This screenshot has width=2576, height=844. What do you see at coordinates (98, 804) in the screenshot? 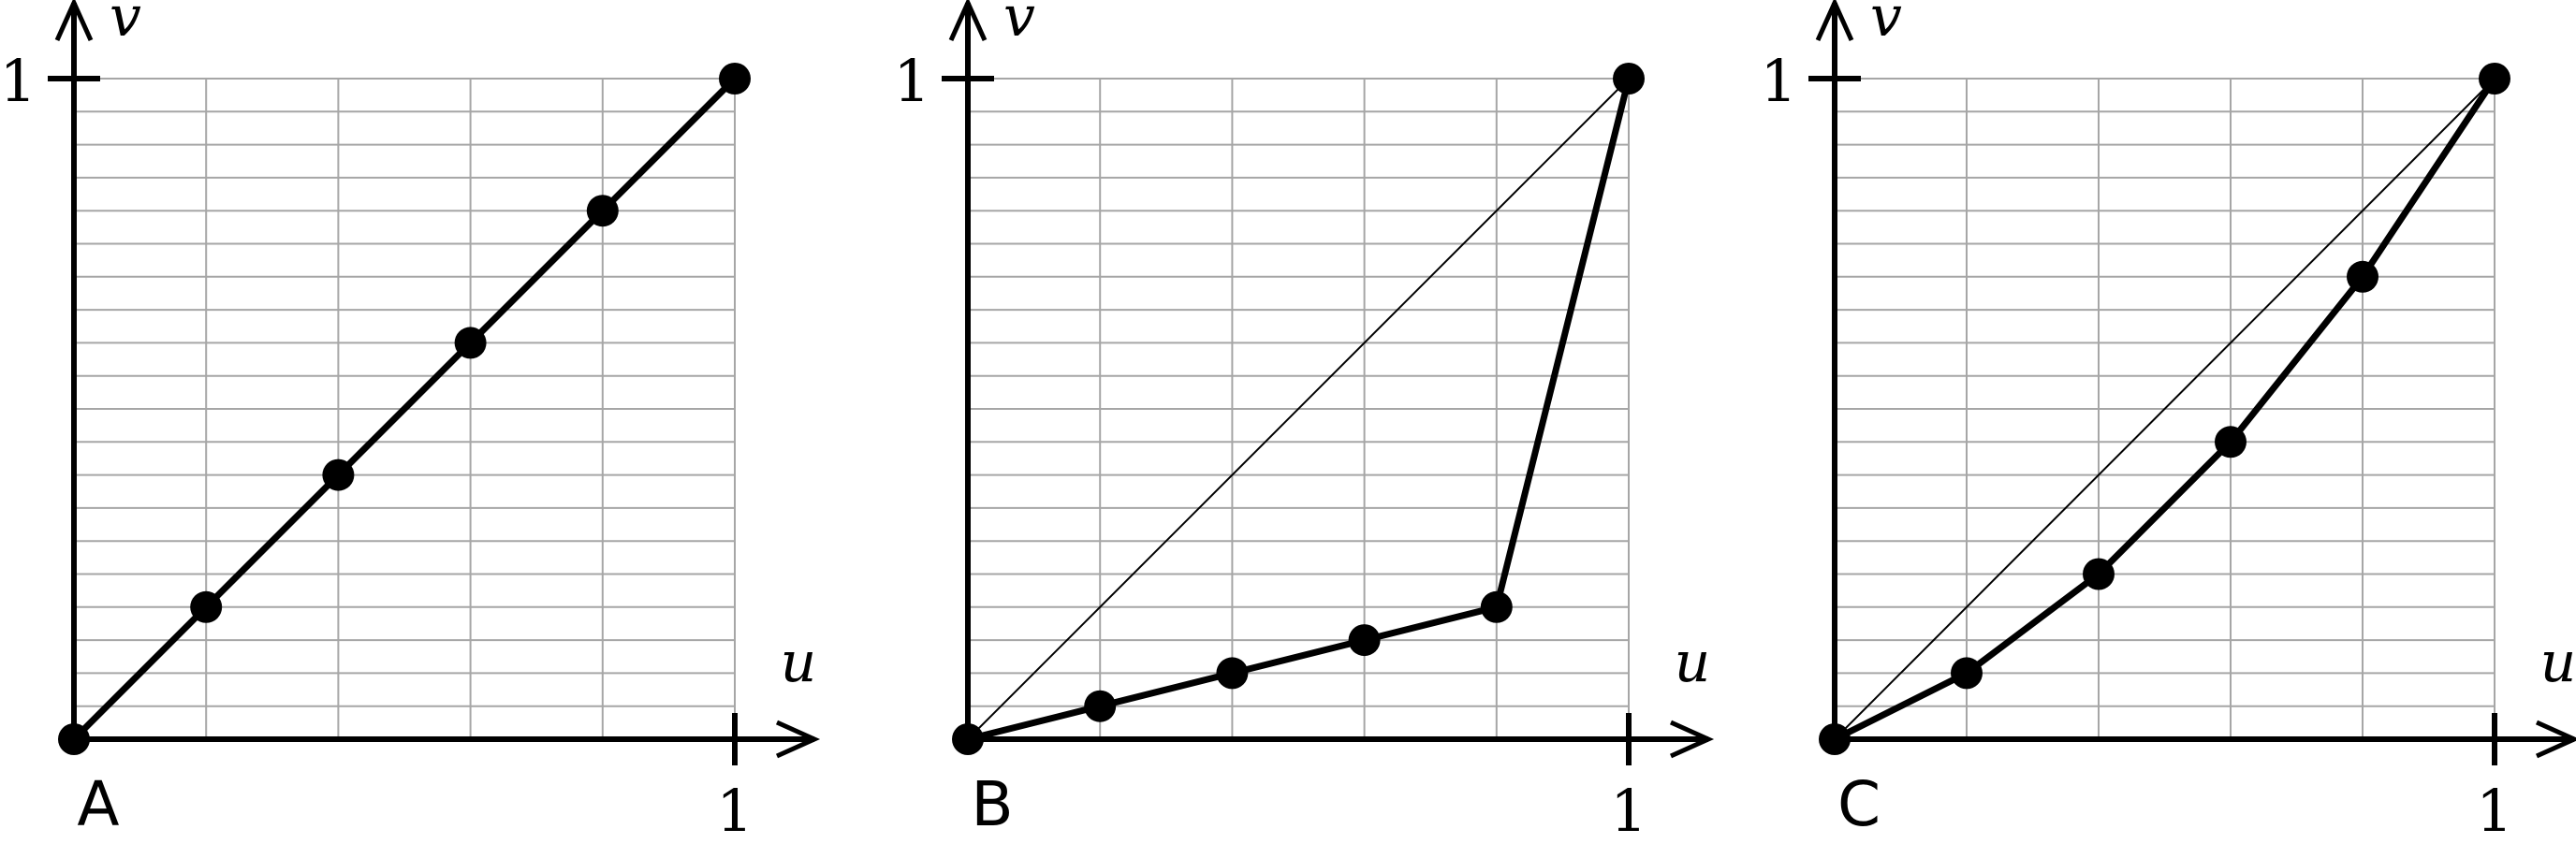
I see `panel-label: A` at bounding box center [98, 804].